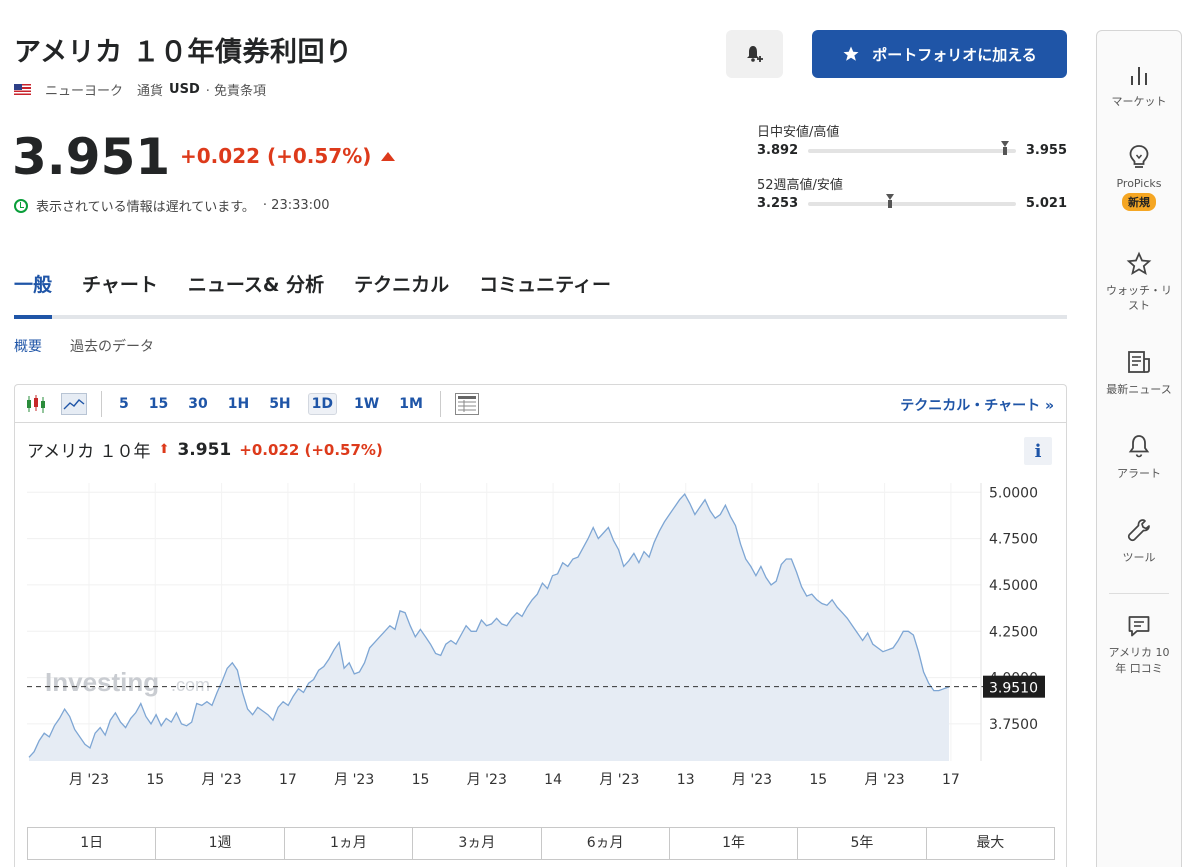 This screenshot has height=867, width=1200. What do you see at coordinates (1013, 725) in the screenshot?
I see `y-tick-label: 3.7500` at bounding box center [1013, 725].